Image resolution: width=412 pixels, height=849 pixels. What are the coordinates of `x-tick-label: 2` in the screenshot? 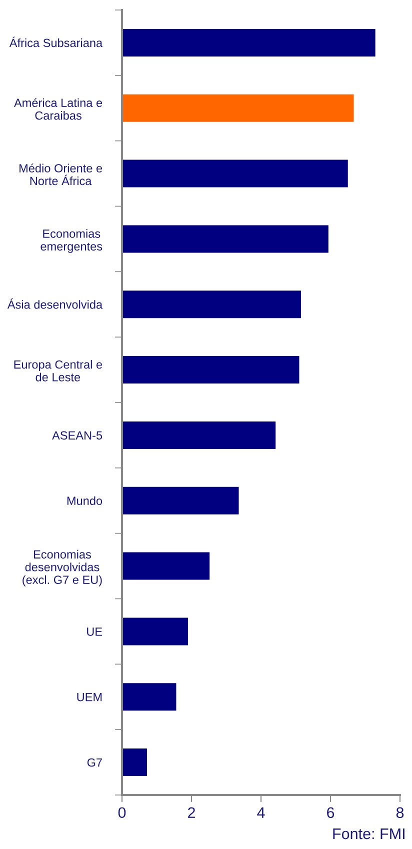 It's located at (191, 812).